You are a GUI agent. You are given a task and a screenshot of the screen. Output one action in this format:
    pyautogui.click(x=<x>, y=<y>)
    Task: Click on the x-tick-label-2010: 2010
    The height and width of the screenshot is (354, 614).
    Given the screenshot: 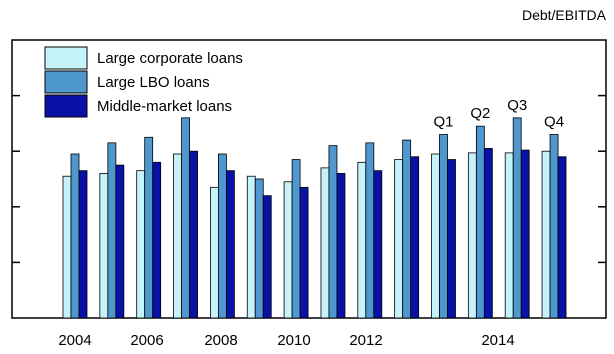 What is the action you would take?
    pyautogui.click(x=293, y=340)
    